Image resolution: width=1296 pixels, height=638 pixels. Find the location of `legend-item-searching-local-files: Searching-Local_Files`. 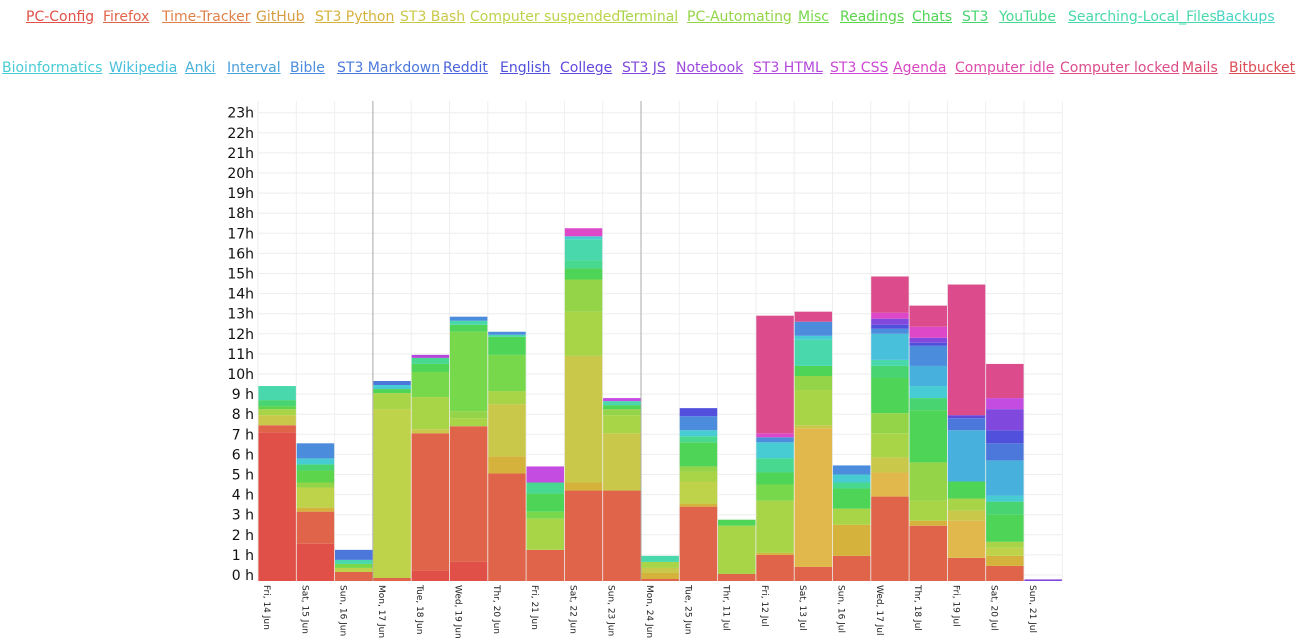

legend-item-searching-local-files: Searching-Local_Files is located at coordinates (1142, 17).